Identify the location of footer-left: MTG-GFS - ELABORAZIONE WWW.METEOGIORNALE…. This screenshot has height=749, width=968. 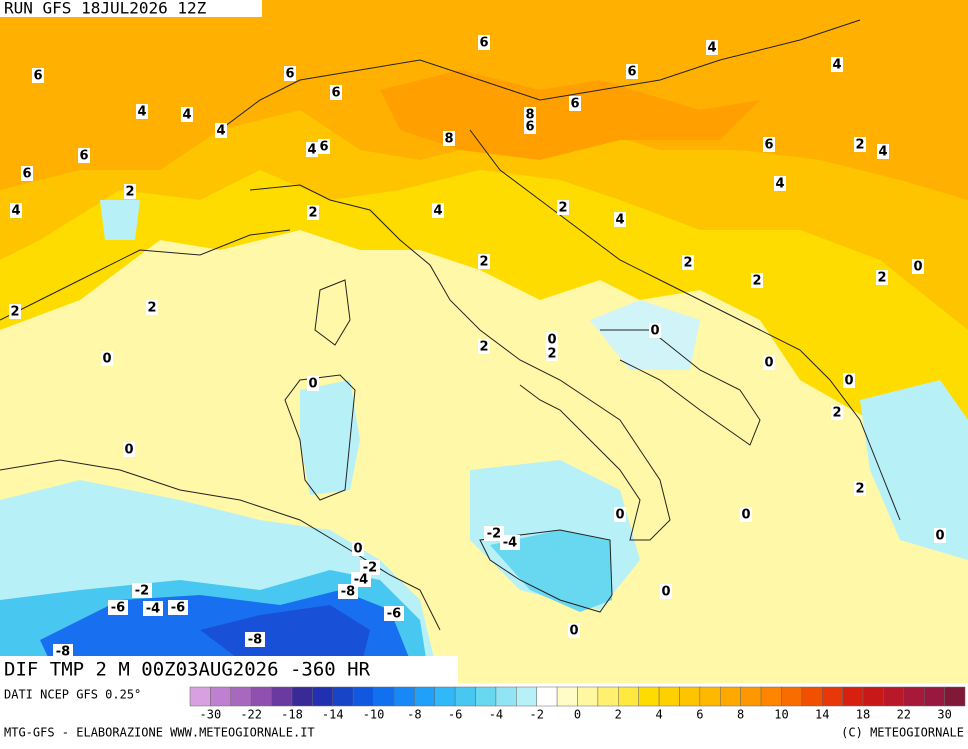
(159, 733).